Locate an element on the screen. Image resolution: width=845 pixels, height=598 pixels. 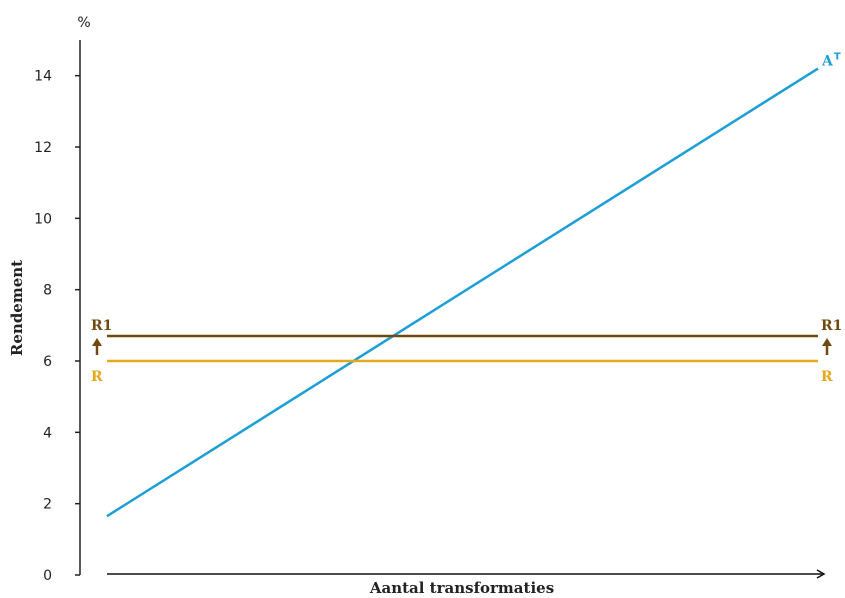
y-unit-label: % is located at coordinates (83, 23).